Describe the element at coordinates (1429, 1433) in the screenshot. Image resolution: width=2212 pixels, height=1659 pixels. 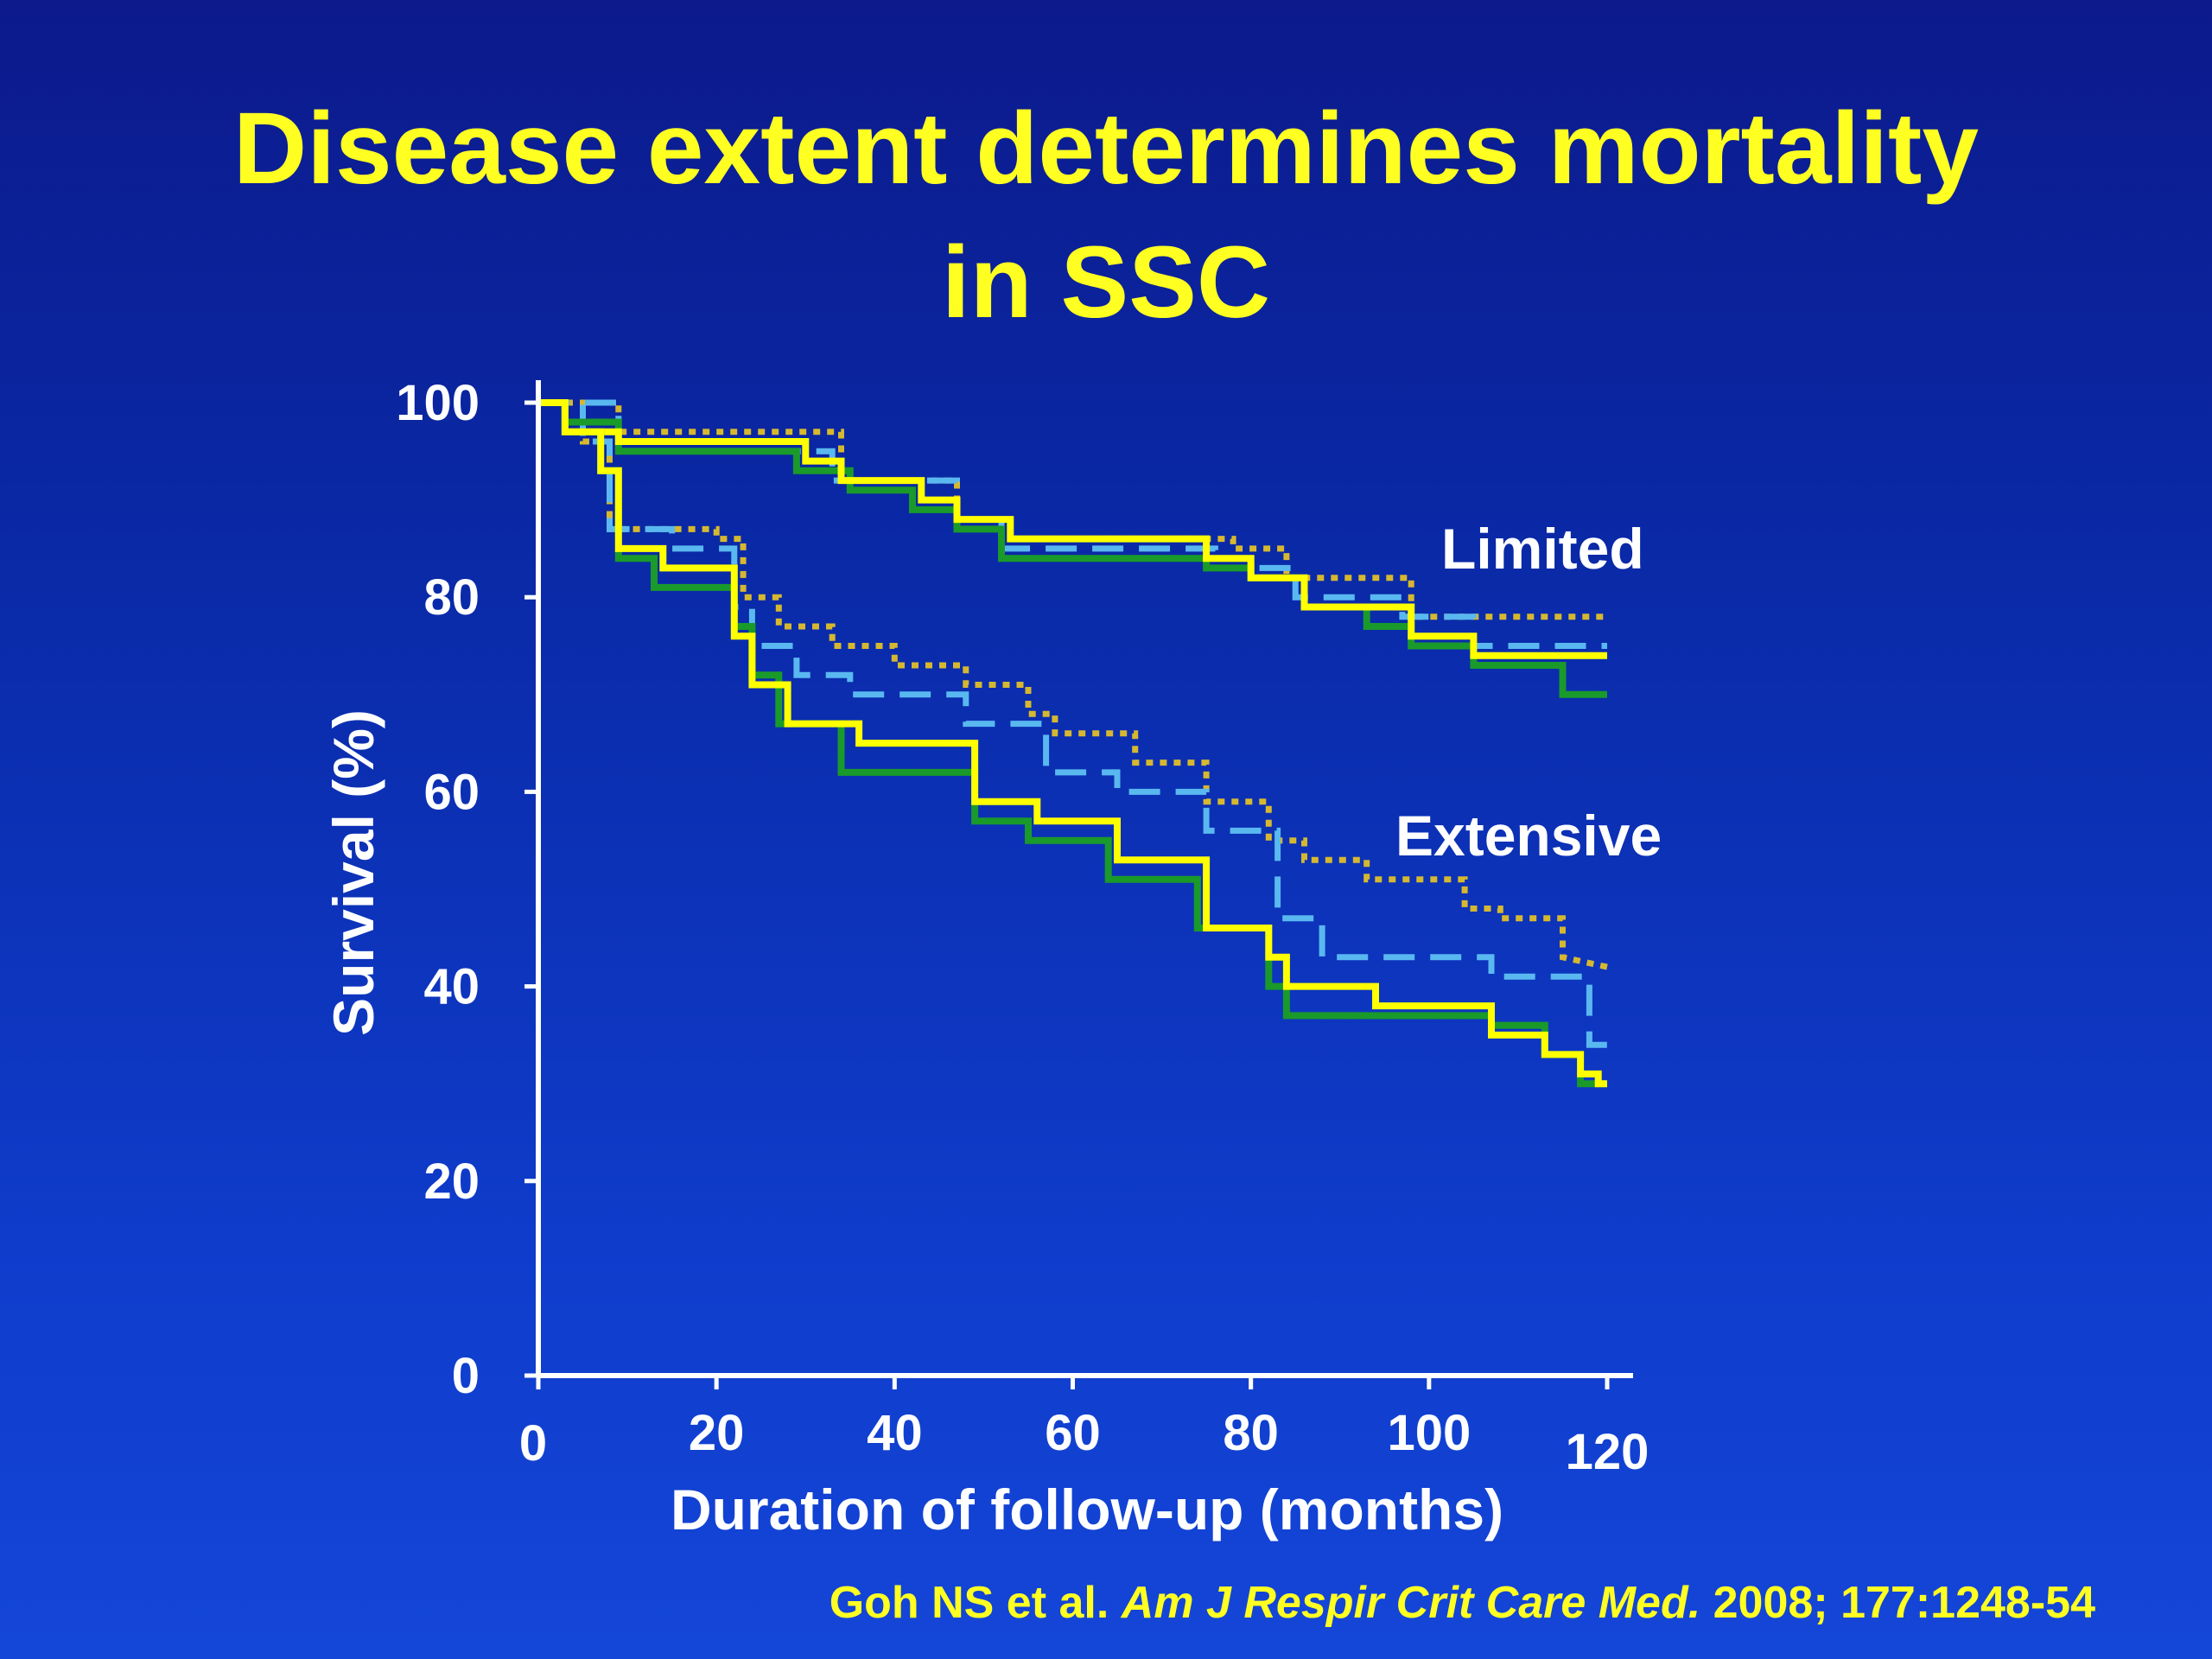
I see `x-tick-label-100: 100` at that location.